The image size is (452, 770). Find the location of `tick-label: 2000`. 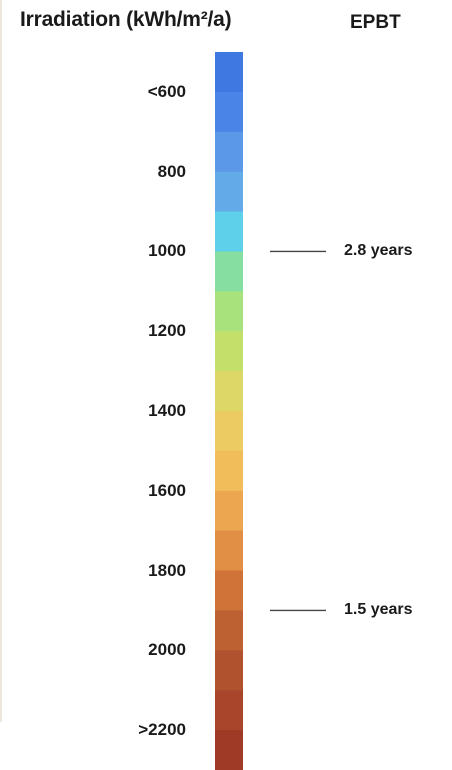

tick-label: 2000 is located at coordinates (167, 650).